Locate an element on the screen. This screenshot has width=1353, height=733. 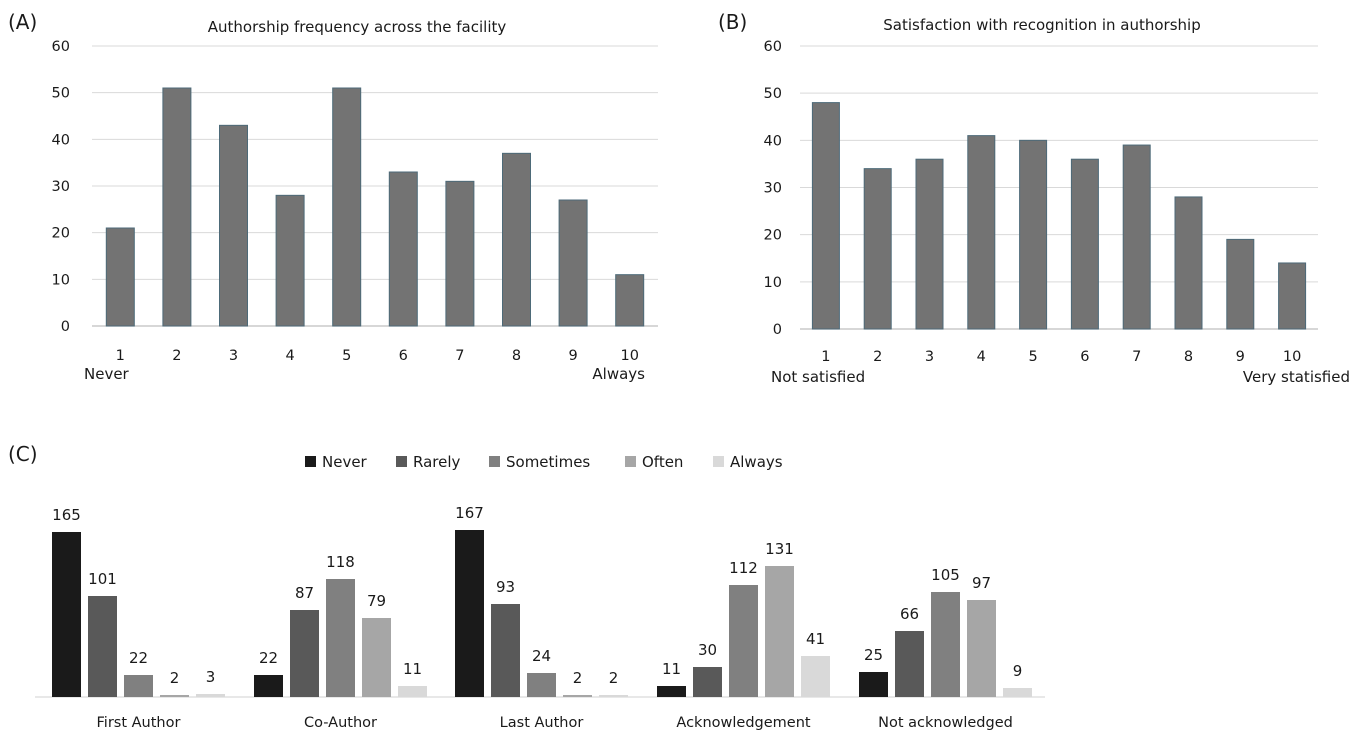
chart-a-y-tick-label: 60 is located at coordinates (61, 47).